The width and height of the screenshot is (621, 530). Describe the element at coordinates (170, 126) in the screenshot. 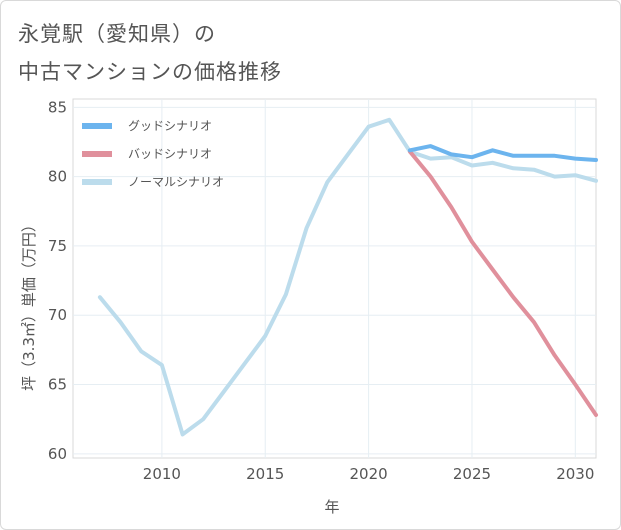

I see `legend-label: グッドシナリオ` at that location.